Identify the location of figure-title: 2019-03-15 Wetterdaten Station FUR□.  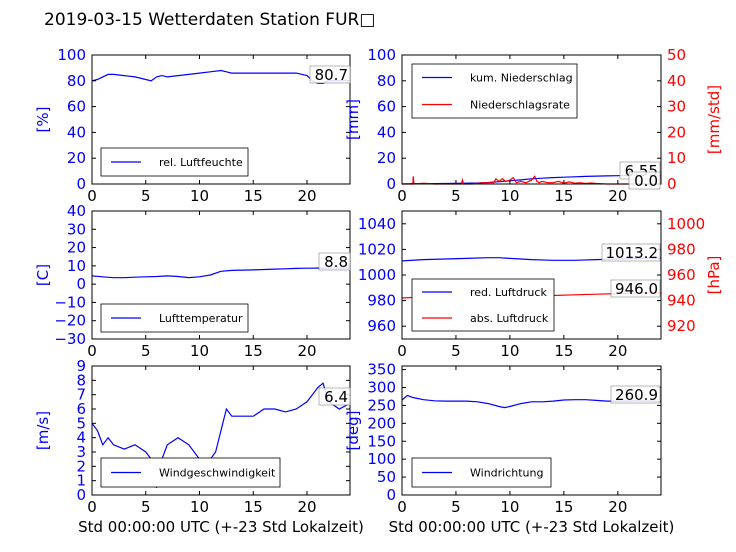
(209, 20).